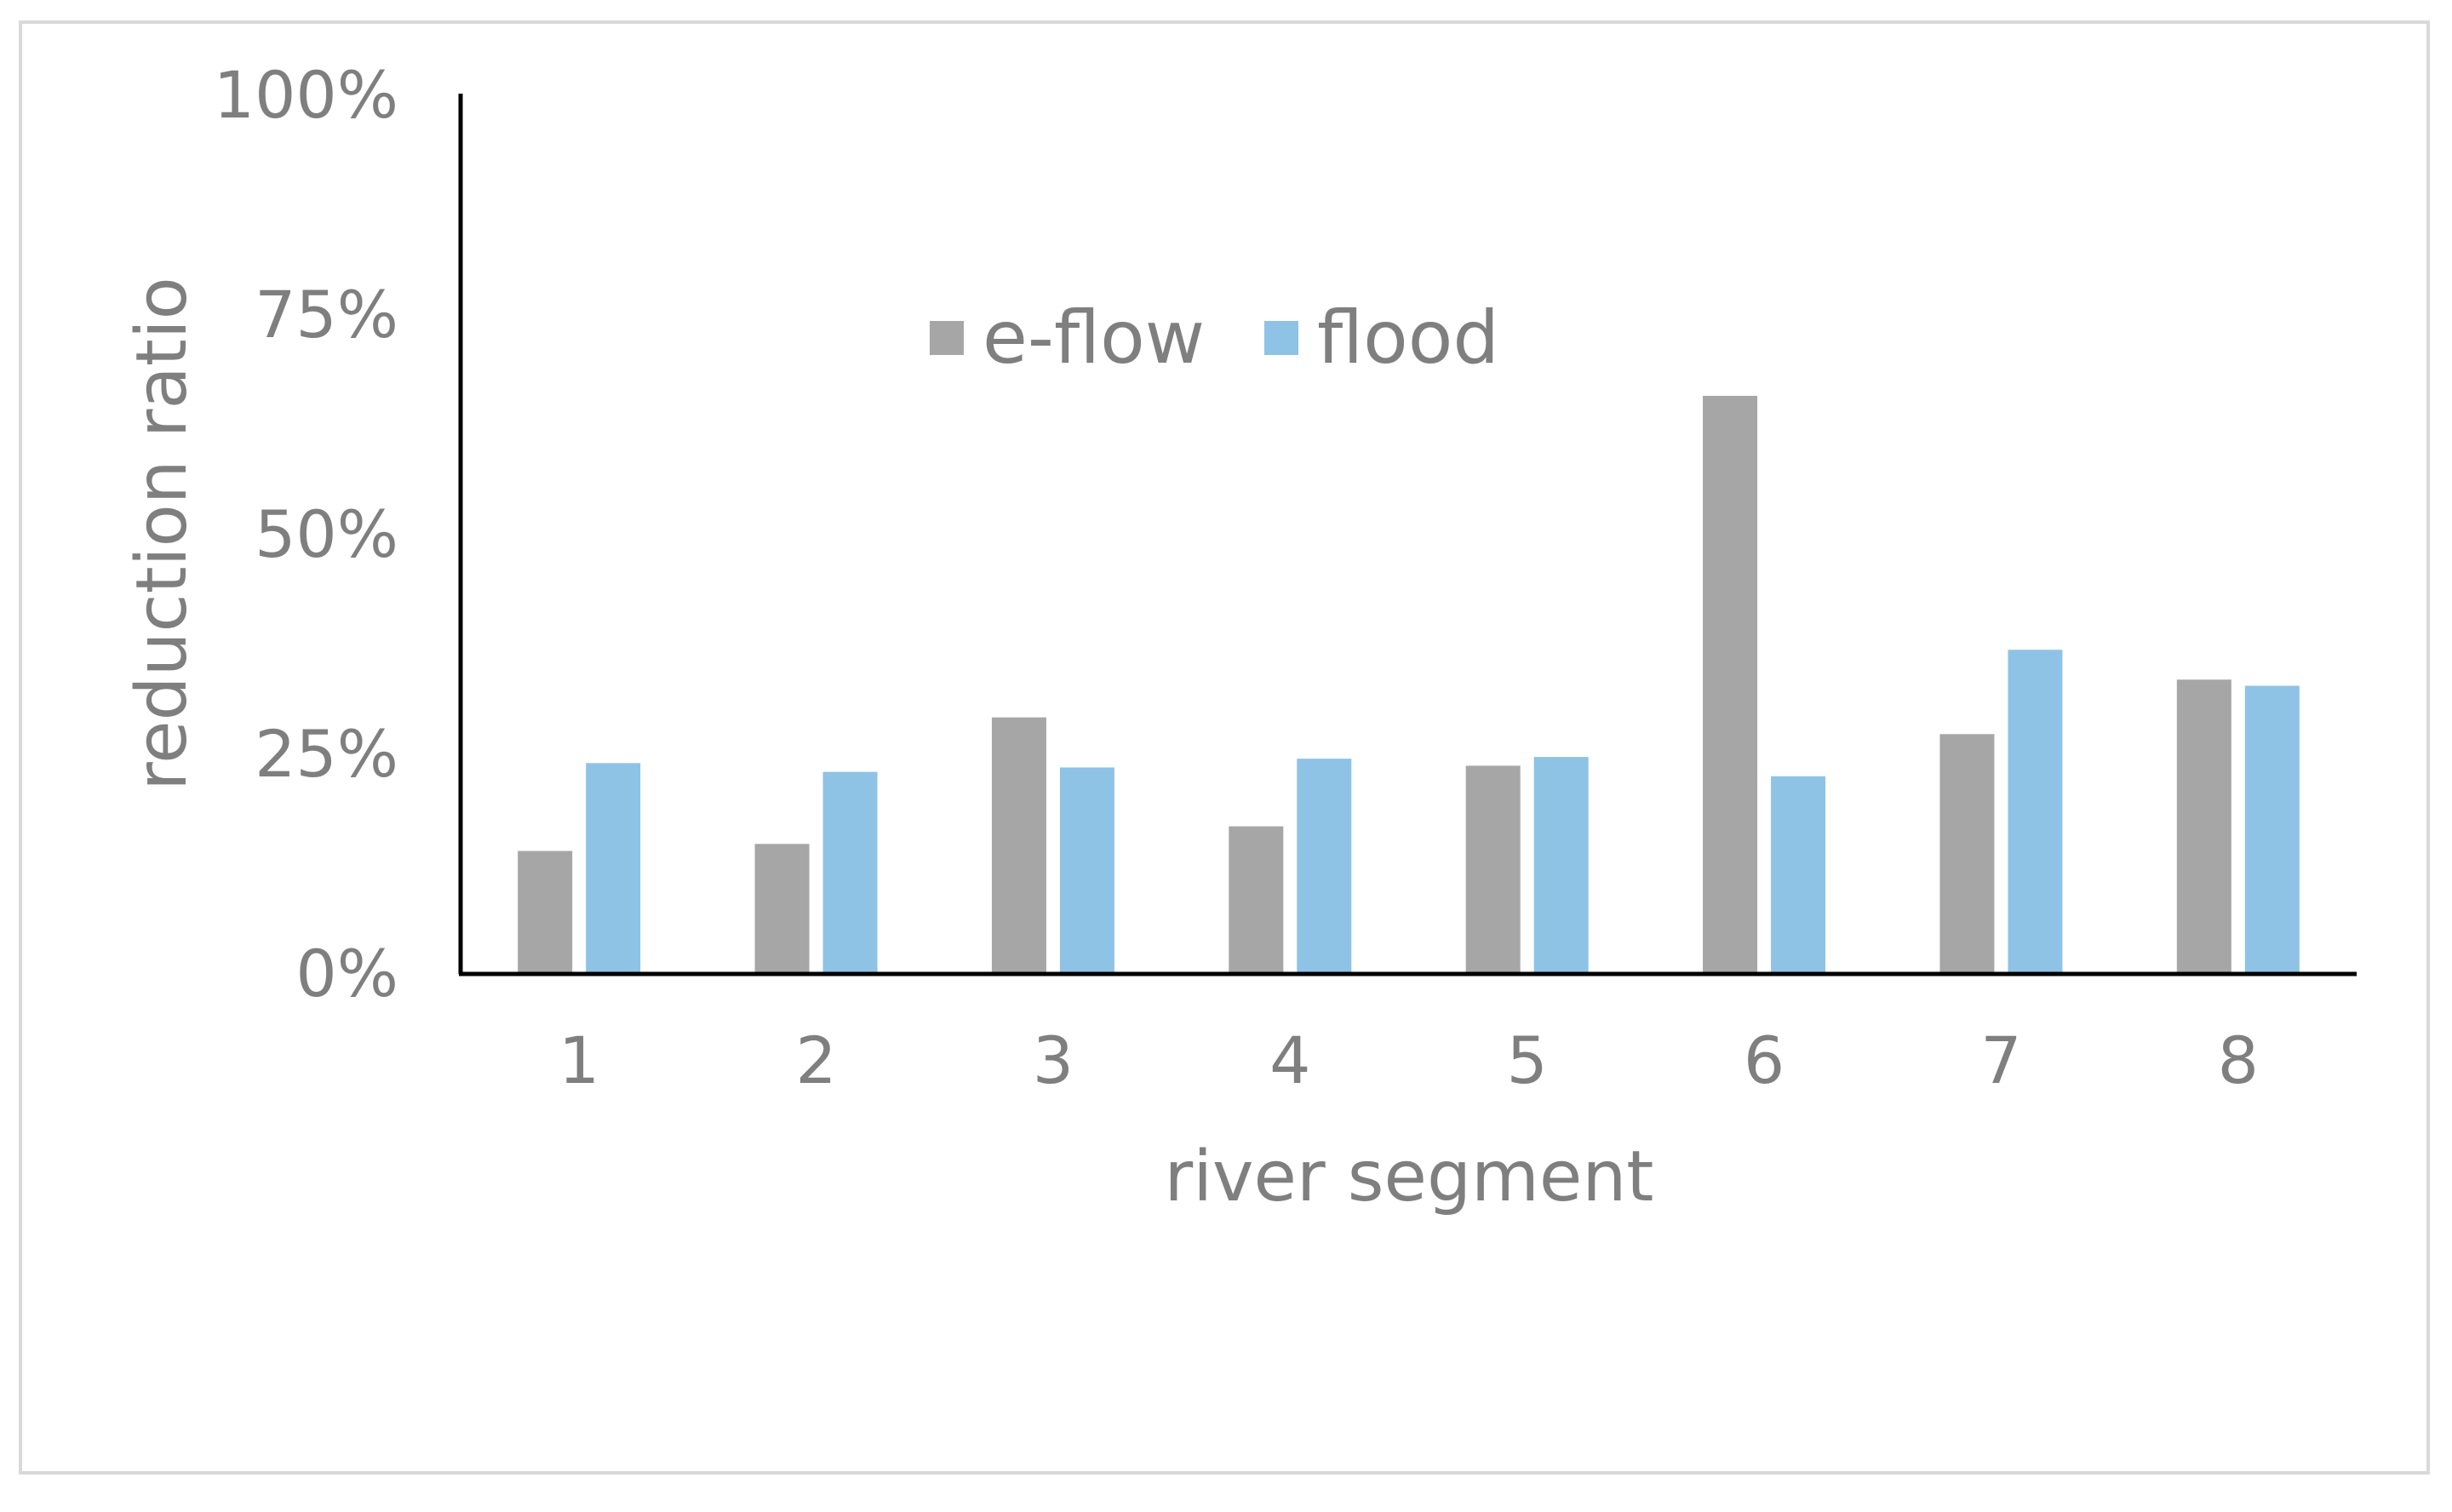 This screenshot has width=2452, height=1512. Describe the element at coordinates (1409, 1060) in the screenshot. I see `x-tick-labels: 1 2 3 4 5 6 7 8` at that location.